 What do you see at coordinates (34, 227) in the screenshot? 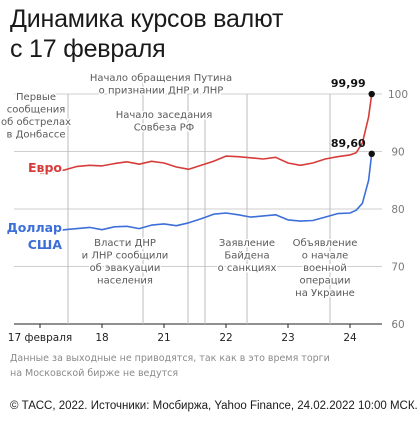
I see `series-name-label: Доллар` at bounding box center [34, 227].